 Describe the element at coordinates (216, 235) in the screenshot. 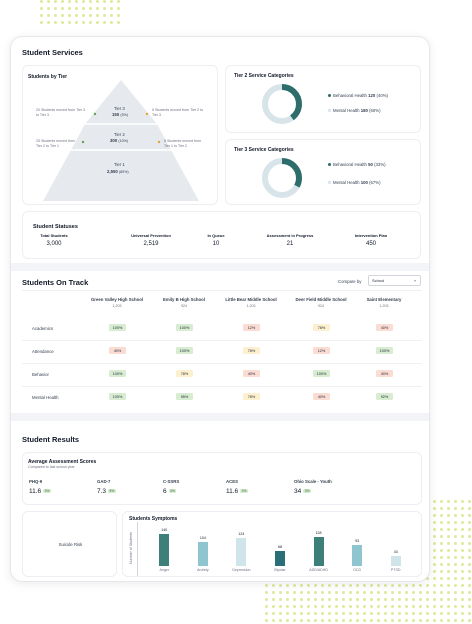

I see `stat-in-queue-label: In Queue` at that location.